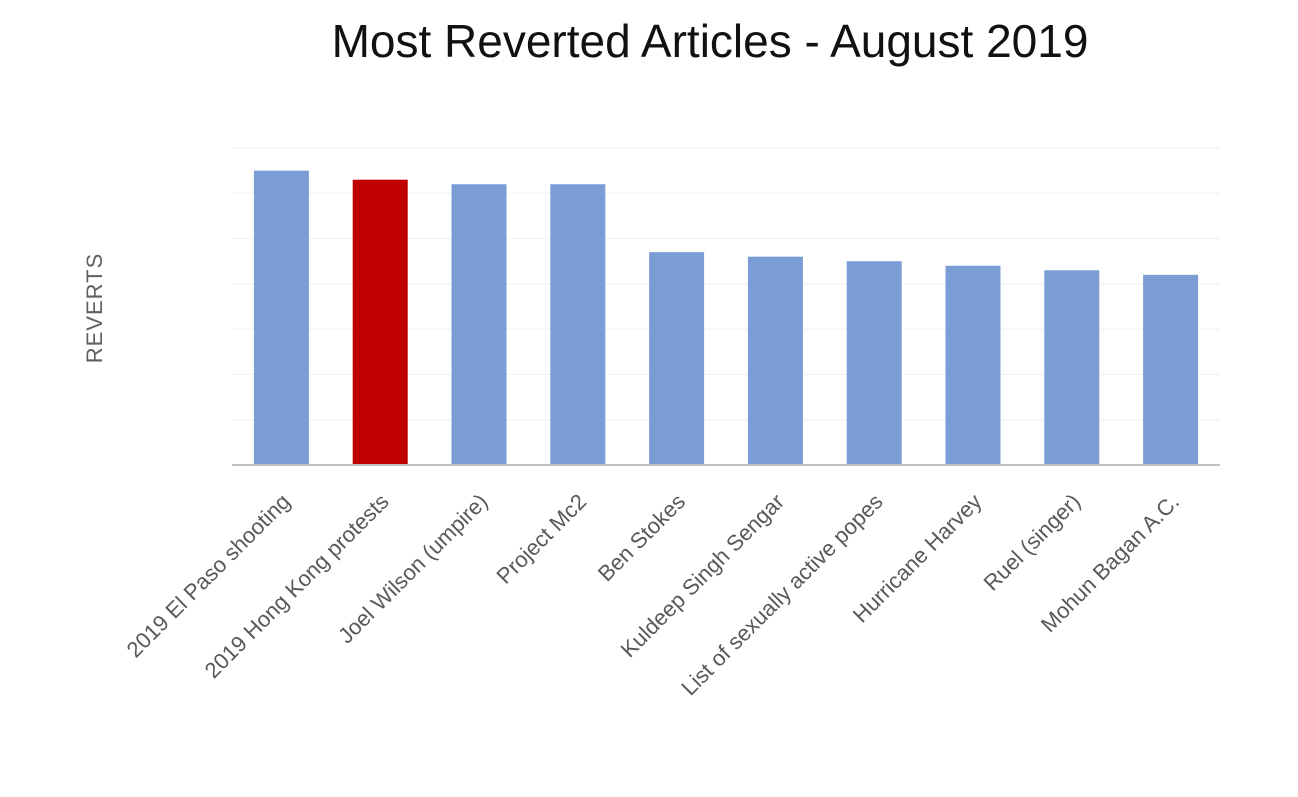  Describe the element at coordinates (1032, 542) in the screenshot. I see `x-tick-label: Ruel (singer)` at that location.